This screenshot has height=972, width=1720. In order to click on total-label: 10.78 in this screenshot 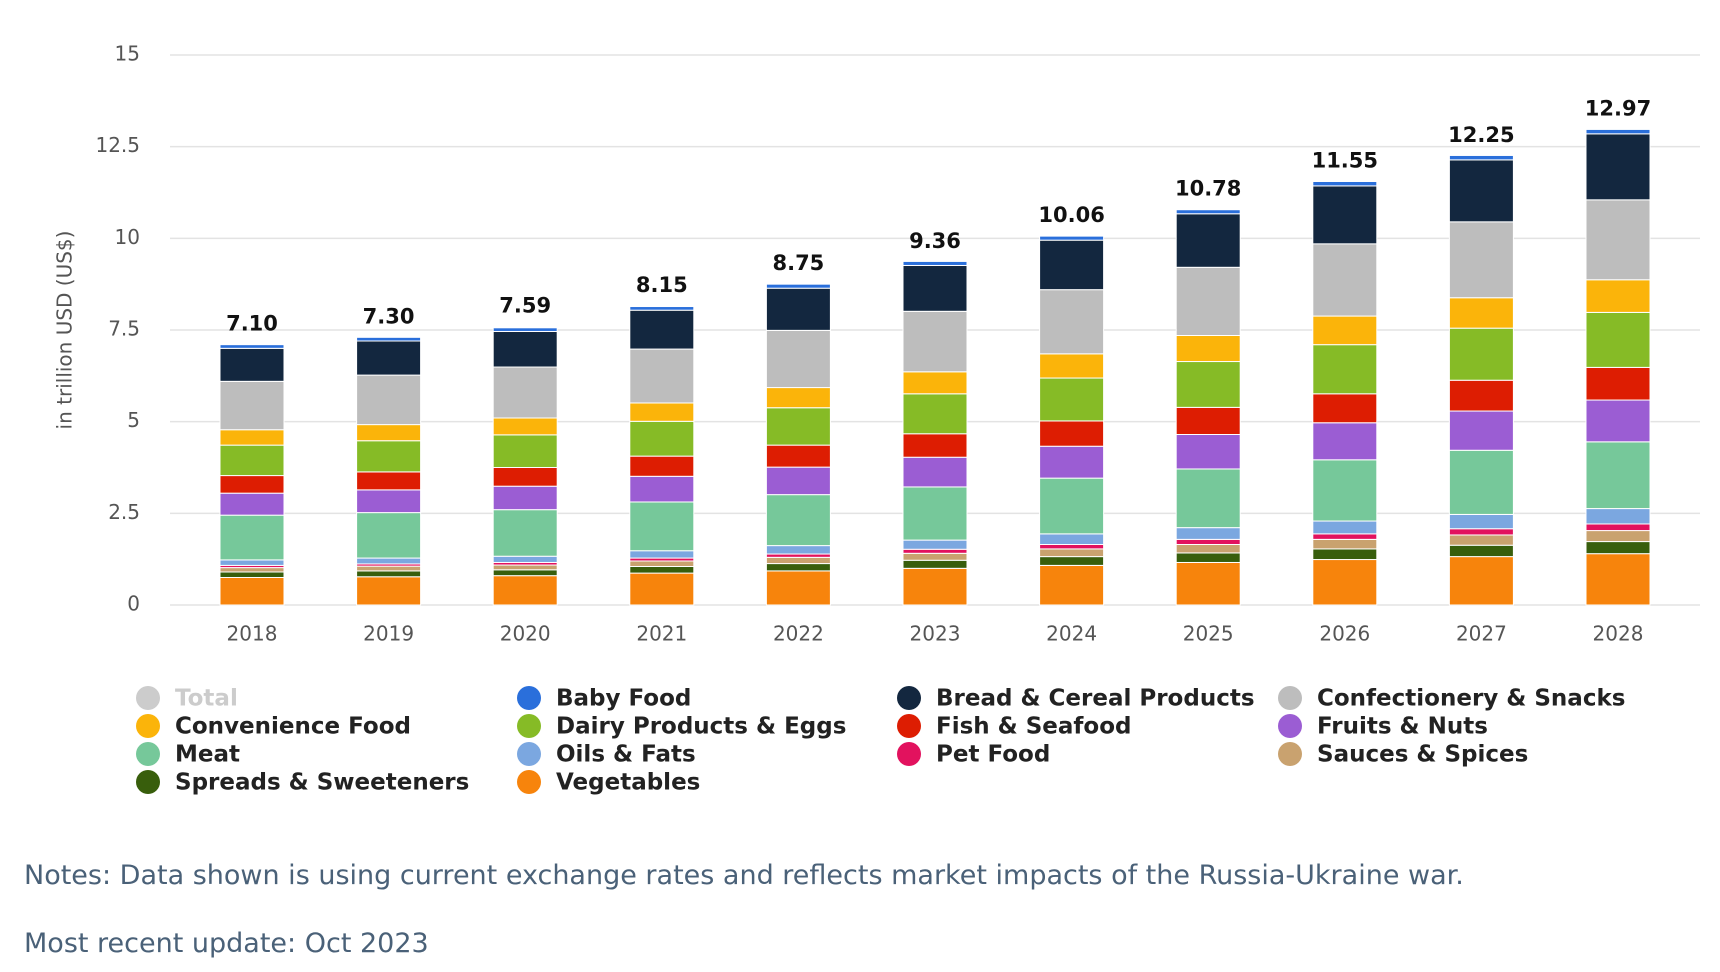, I will do `click(1208, 189)`.